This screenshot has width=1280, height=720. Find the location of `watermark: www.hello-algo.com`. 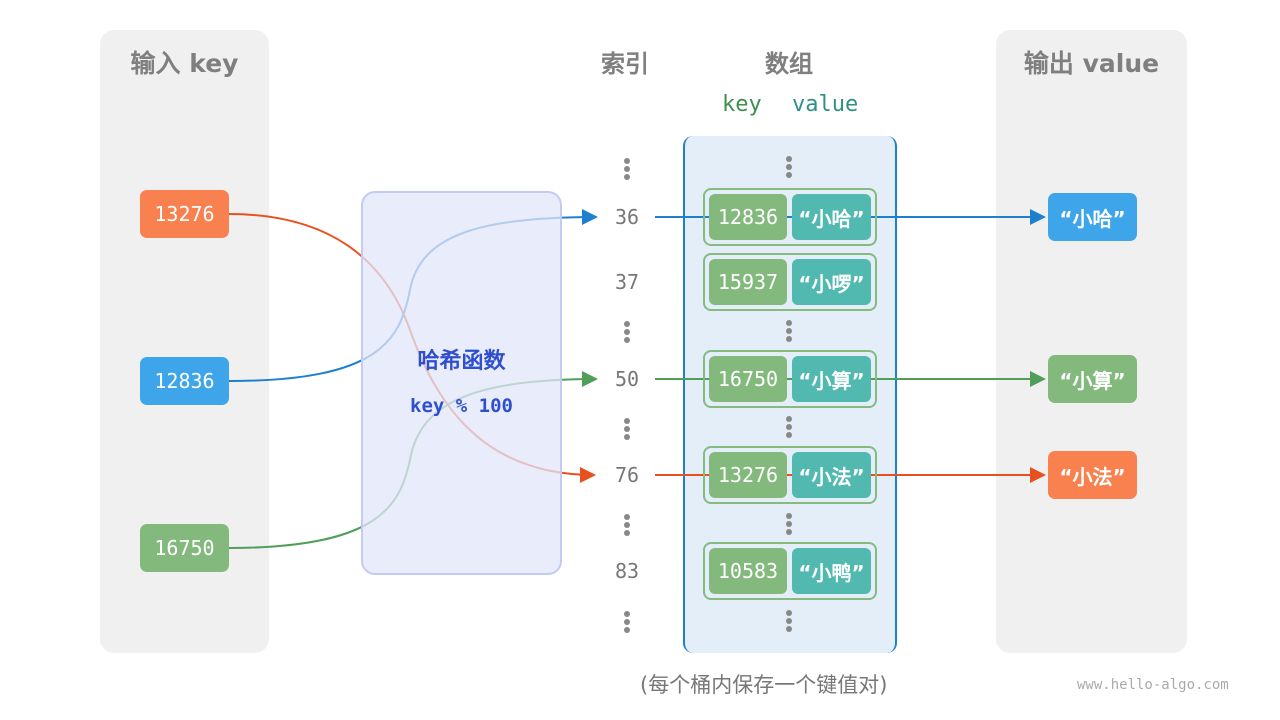

watermark: www.hello-algo.com is located at coordinates (1153, 685).